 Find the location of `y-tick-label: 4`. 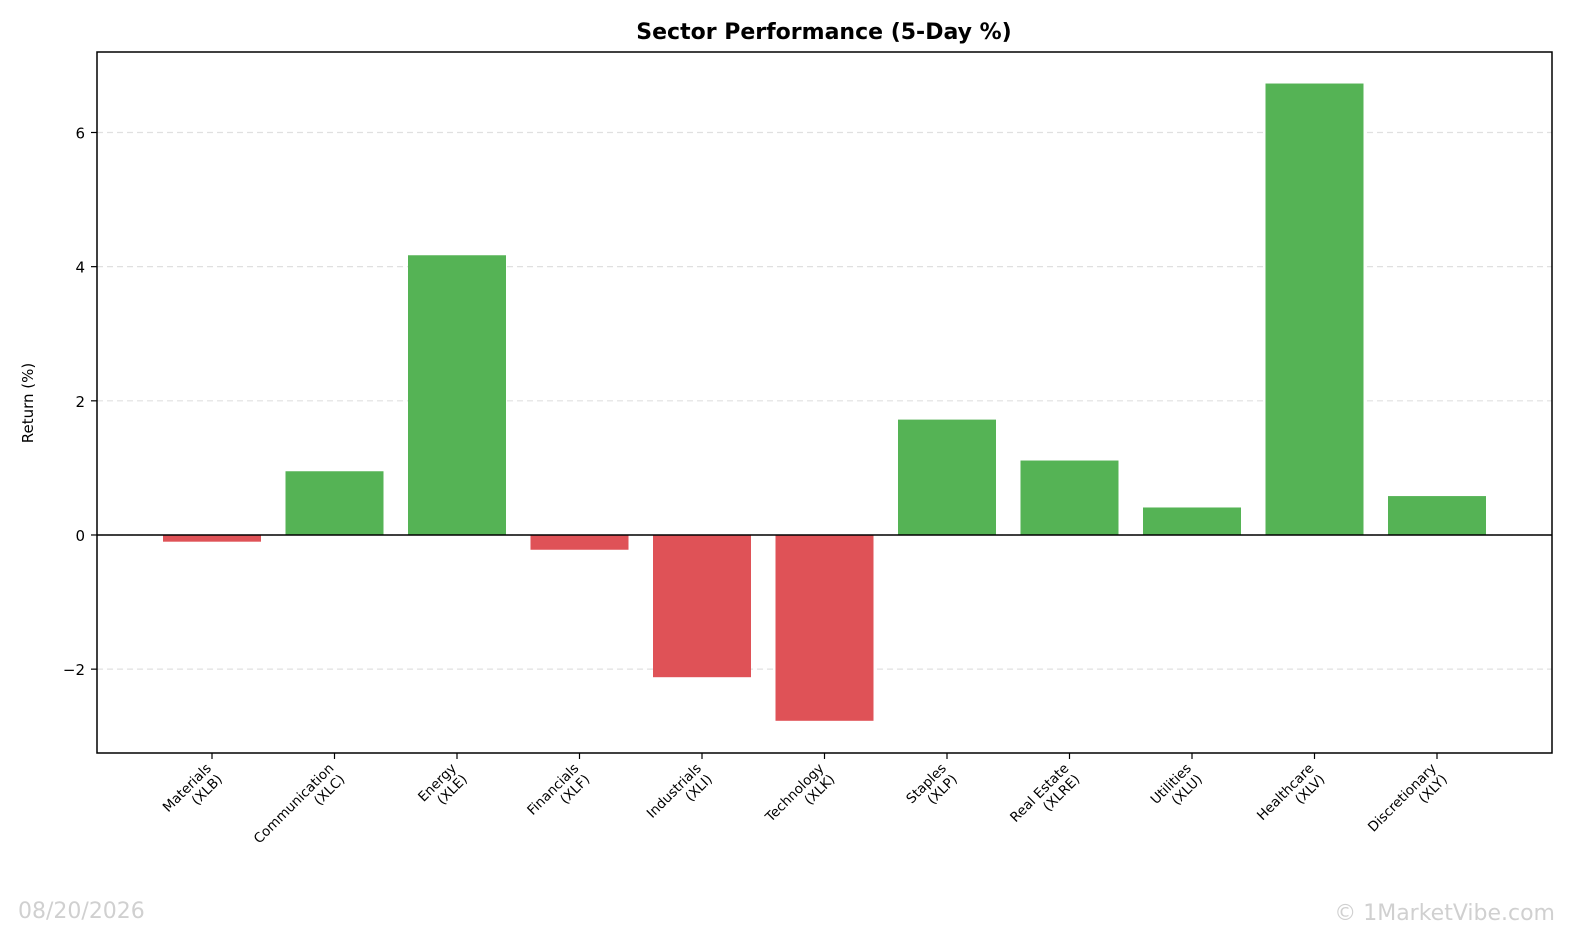

y-tick-label: 4 is located at coordinates (80, 268).